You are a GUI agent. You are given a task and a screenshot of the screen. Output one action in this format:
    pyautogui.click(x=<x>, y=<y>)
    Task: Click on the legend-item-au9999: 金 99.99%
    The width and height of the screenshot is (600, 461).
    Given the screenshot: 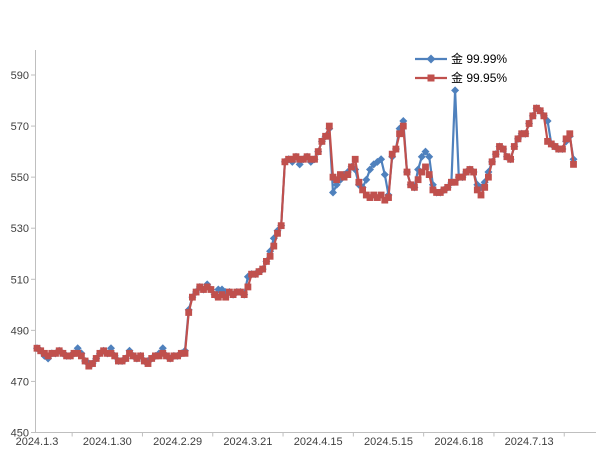 What is the action you would take?
    pyautogui.click(x=461, y=58)
    